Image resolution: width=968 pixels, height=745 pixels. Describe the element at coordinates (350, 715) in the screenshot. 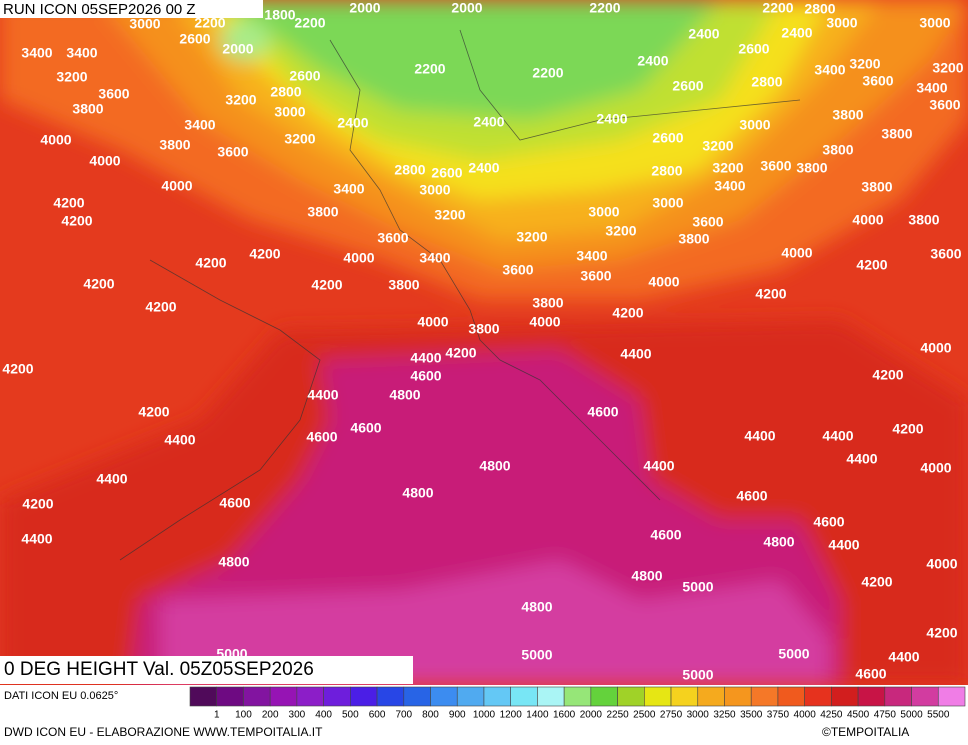

I see `legend-label: 500` at that location.